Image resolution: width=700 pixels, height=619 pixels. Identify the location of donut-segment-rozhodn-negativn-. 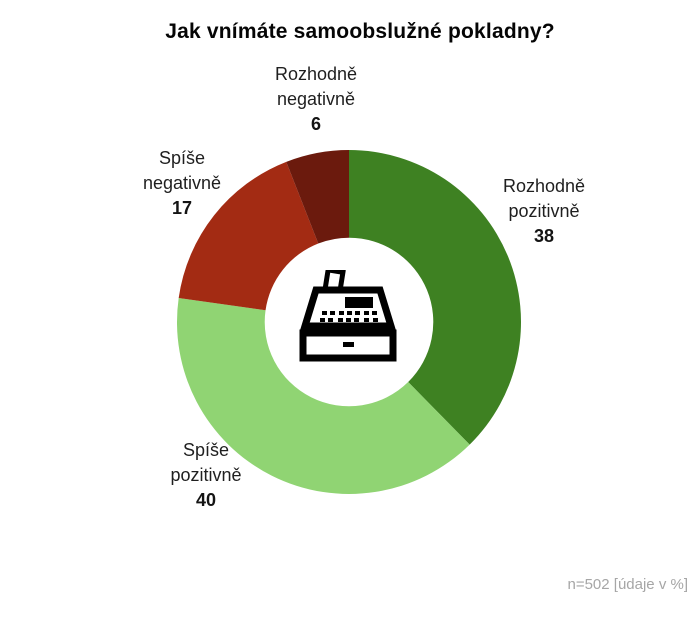
(317, 197).